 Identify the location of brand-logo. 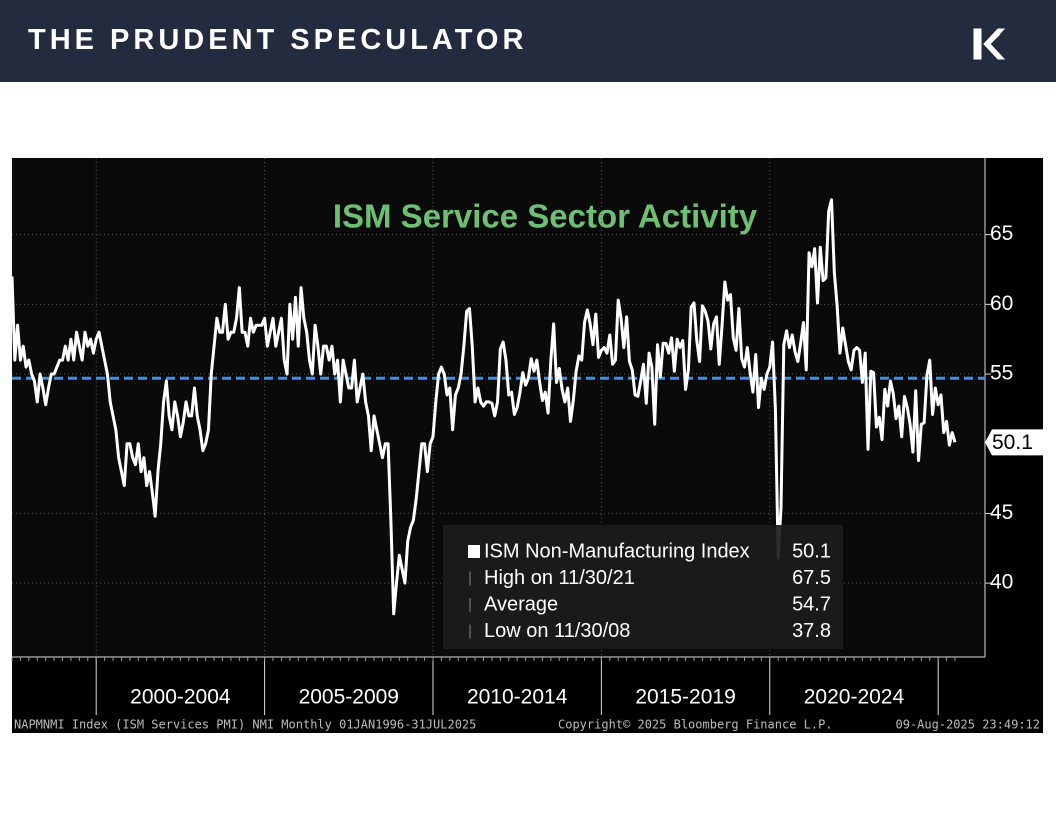
(989, 44).